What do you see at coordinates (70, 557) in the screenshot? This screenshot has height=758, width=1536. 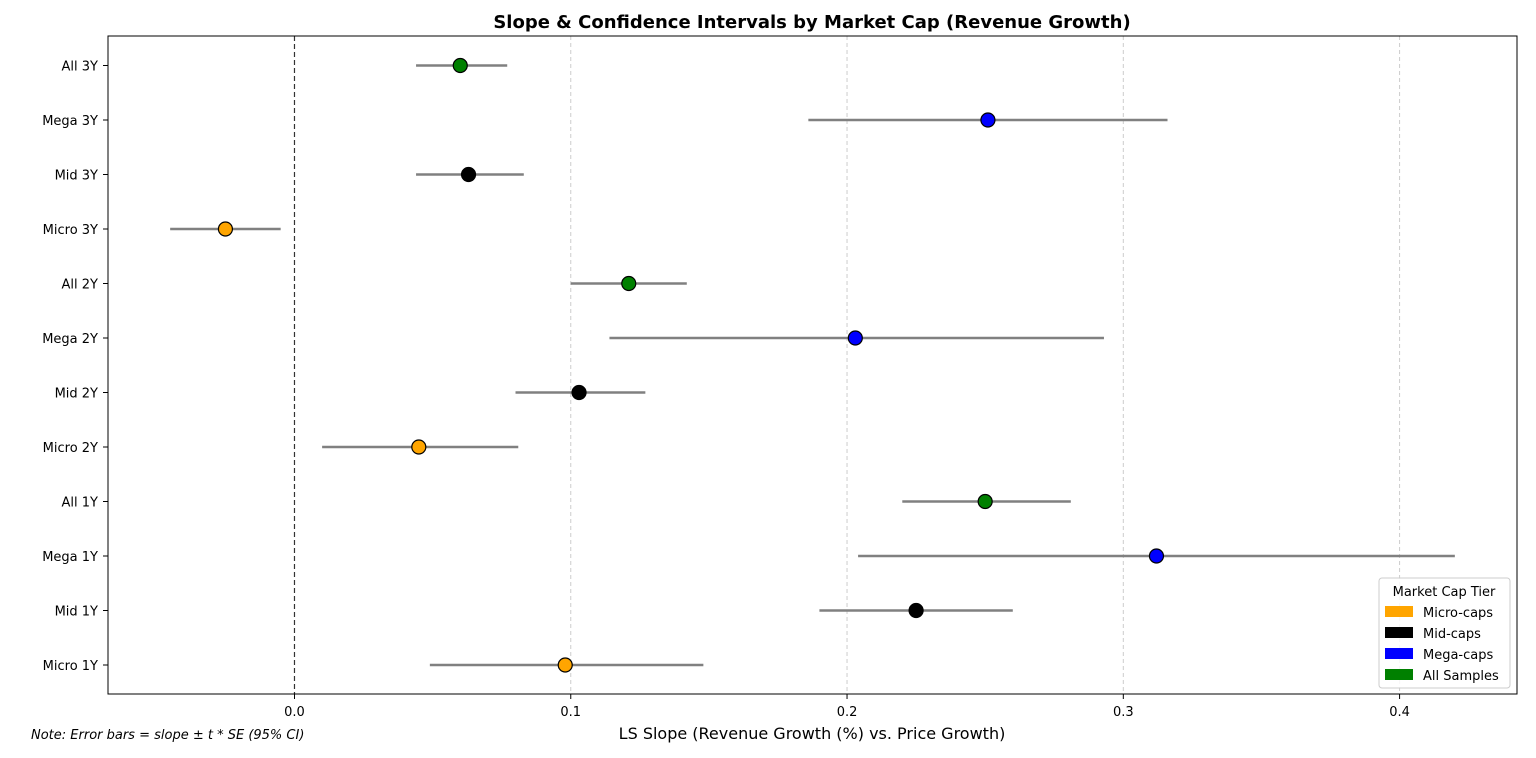 I see `y-tick-label: Mega 1Y` at bounding box center [70, 557].